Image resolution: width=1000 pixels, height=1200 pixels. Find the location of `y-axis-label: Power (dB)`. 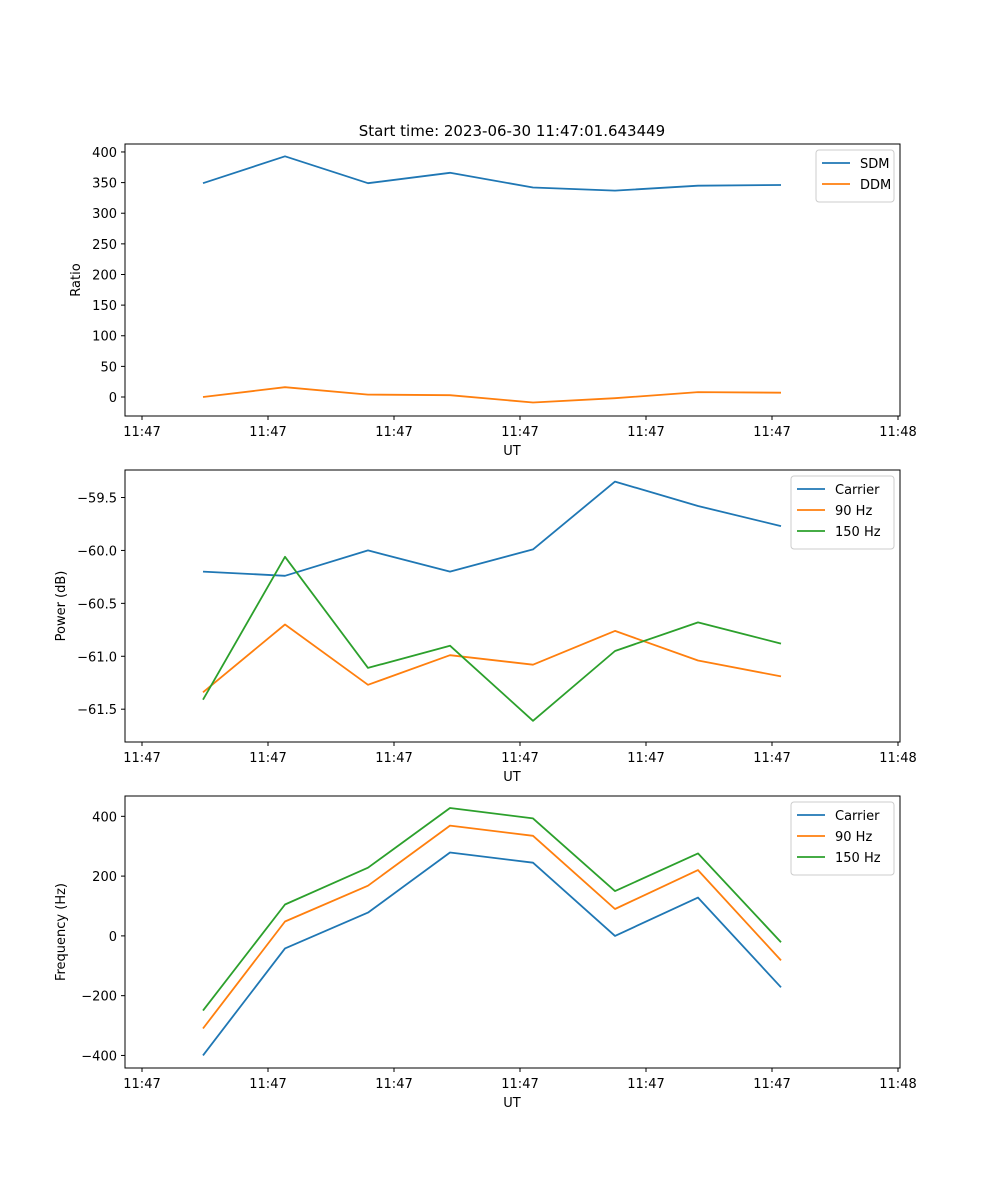

y-axis-label: Power (dB) is located at coordinates (61, 606).